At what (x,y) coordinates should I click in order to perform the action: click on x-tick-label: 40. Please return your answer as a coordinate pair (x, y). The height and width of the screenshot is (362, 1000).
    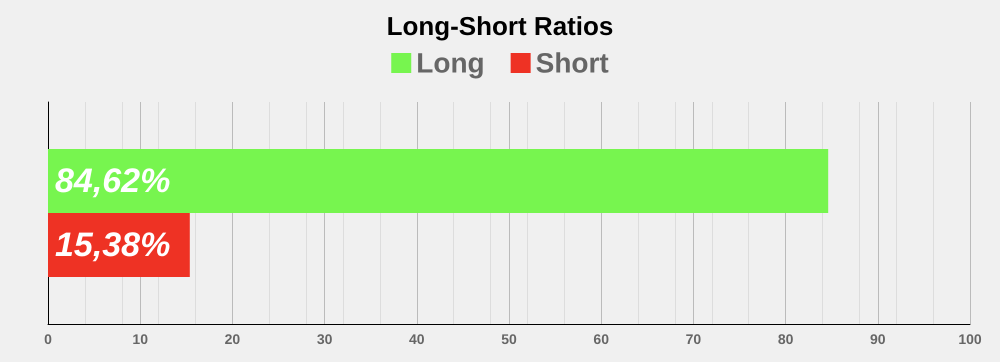
    Looking at the image, I should click on (417, 339).